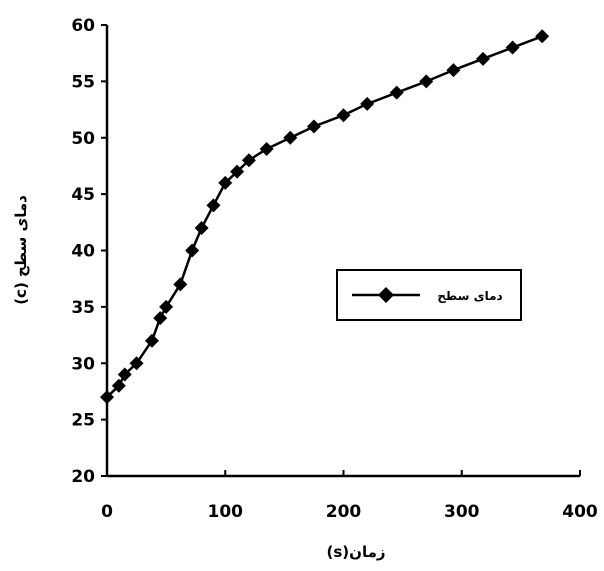 The height and width of the screenshot is (571, 604). What do you see at coordinates (83, 477) in the screenshot?
I see `y-tick-label: 20` at bounding box center [83, 477].